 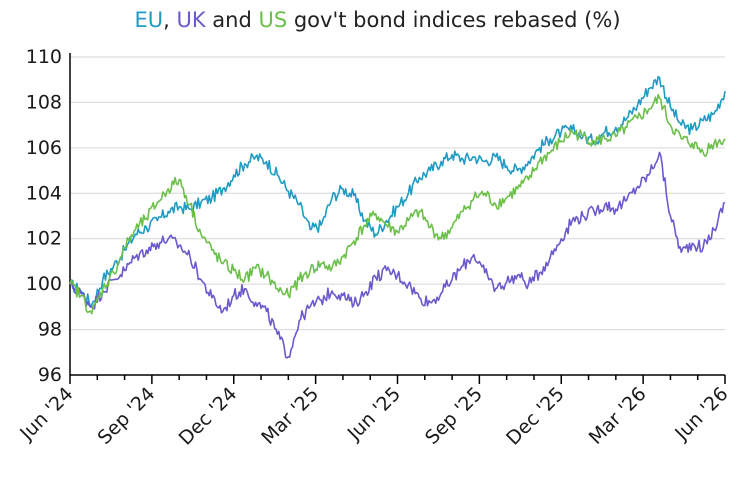 I want to click on x-tick-label: Mar '25, so click(x=290, y=416).